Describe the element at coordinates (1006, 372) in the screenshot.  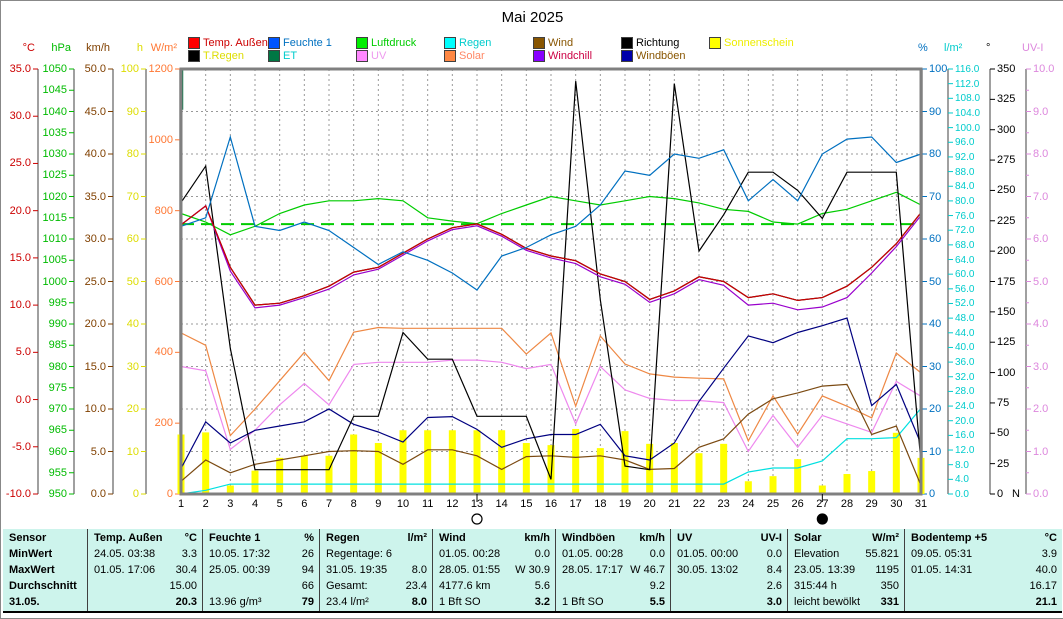
I see `axis-tick-label-deg: 100` at that location.